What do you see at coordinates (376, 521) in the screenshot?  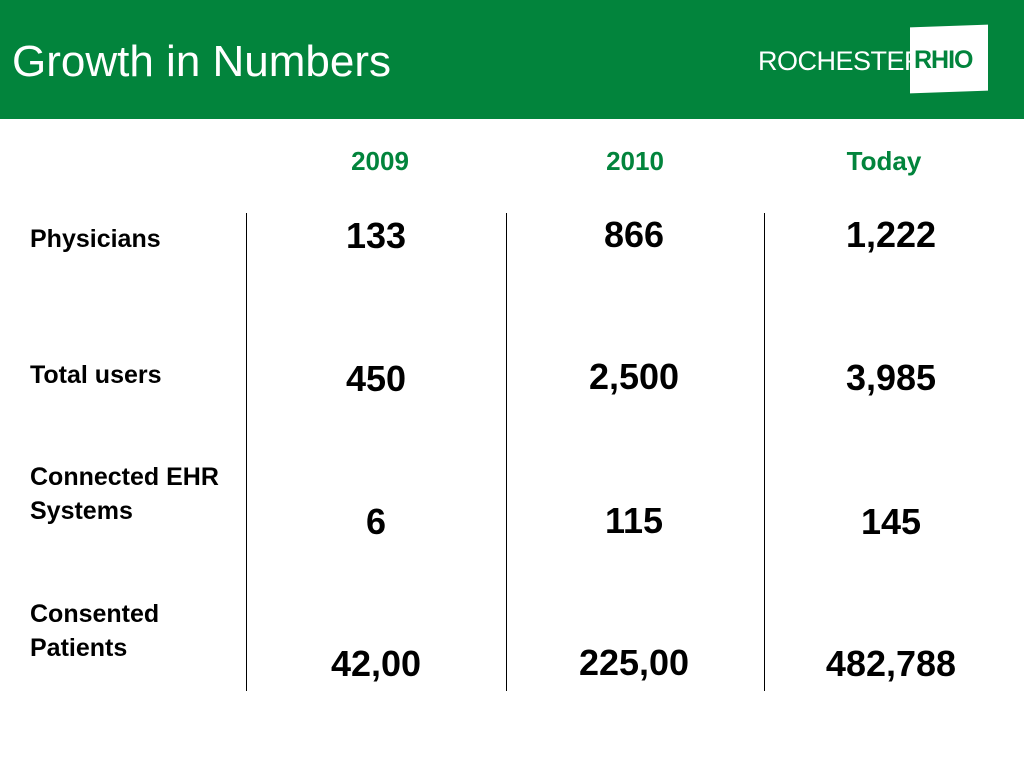 I see `cell-ehr-2009: 6` at bounding box center [376, 521].